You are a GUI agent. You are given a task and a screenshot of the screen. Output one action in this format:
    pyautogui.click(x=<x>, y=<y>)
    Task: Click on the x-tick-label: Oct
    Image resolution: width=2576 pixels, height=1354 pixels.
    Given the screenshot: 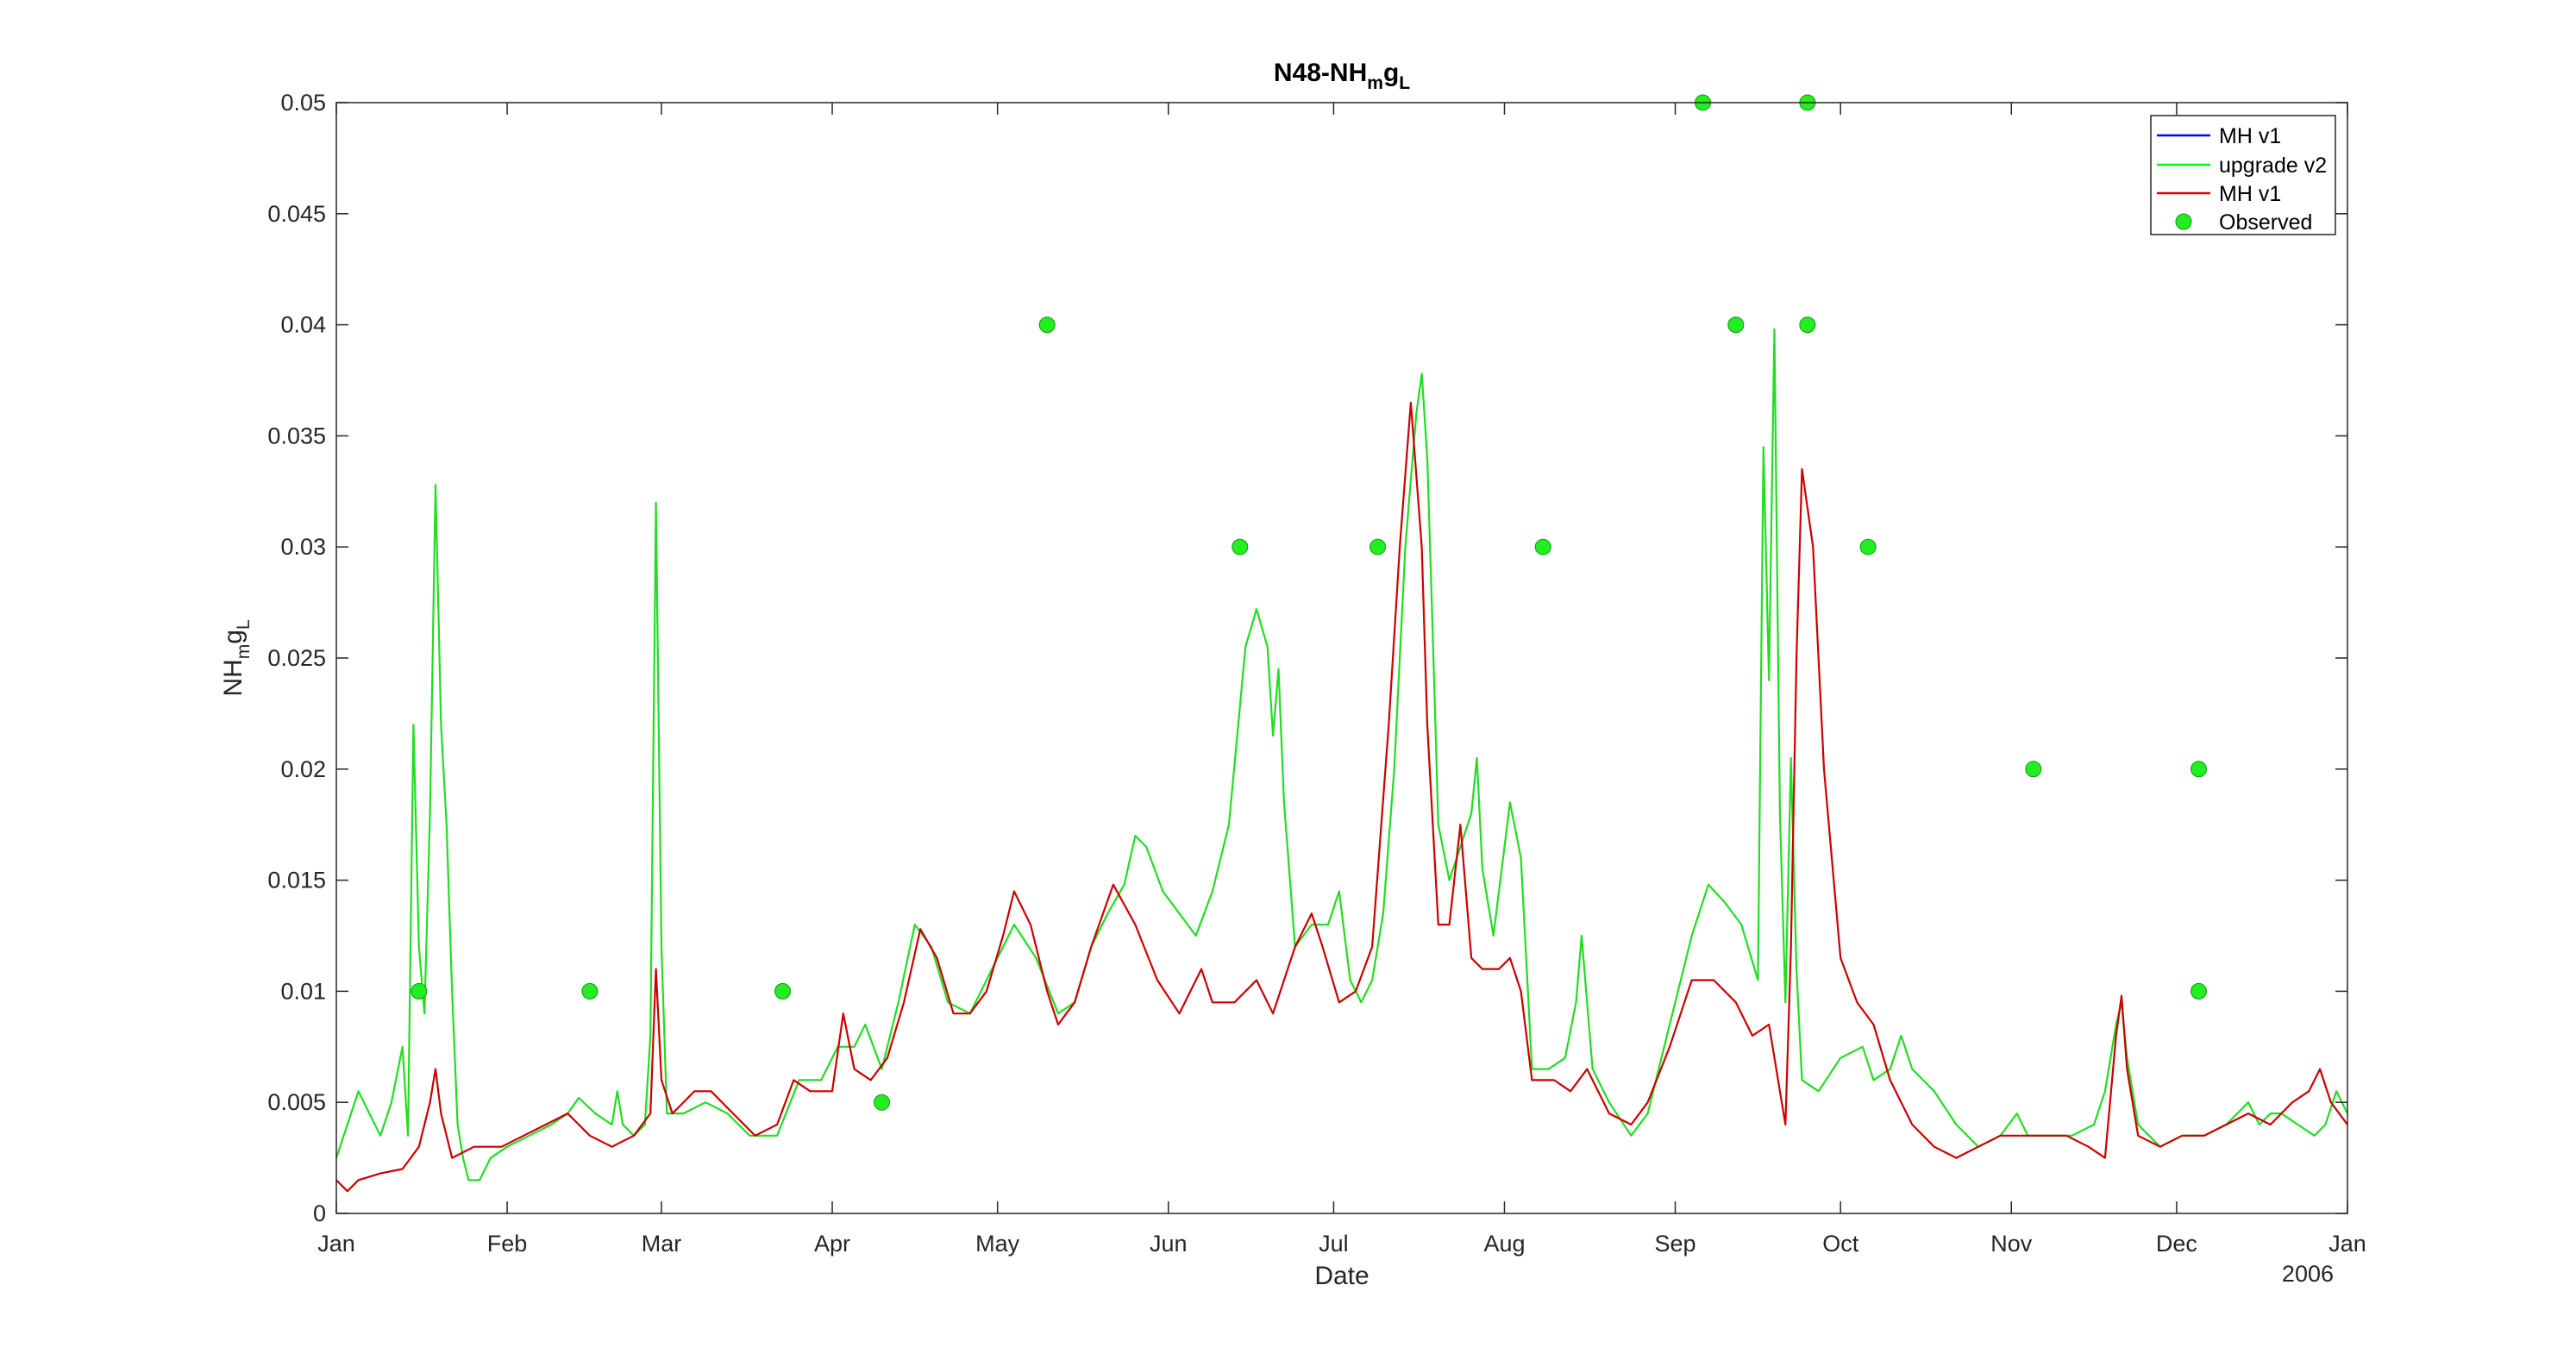 What is the action you would take?
    pyautogui.click(x=1840, y=1244)
    